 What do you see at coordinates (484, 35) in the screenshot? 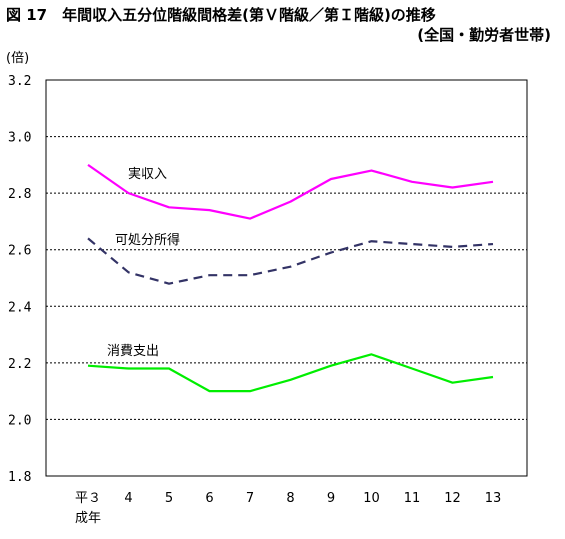
I see `chart-subtitle: (全国・勤労者世帯)` at bounding box center [484, 35].